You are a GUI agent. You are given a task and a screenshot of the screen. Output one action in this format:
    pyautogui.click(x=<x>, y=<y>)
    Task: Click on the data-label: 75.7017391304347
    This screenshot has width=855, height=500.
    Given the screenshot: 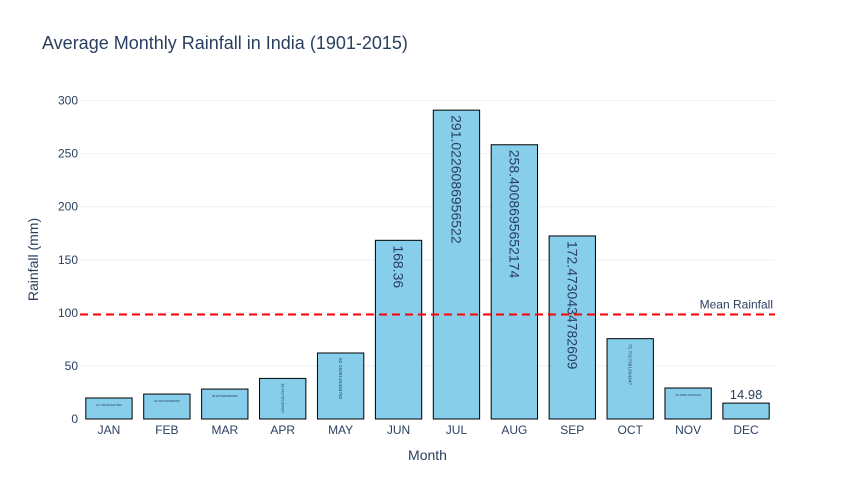 What is the action you would take?
    pyautogui.click(x=630, y=365)
    